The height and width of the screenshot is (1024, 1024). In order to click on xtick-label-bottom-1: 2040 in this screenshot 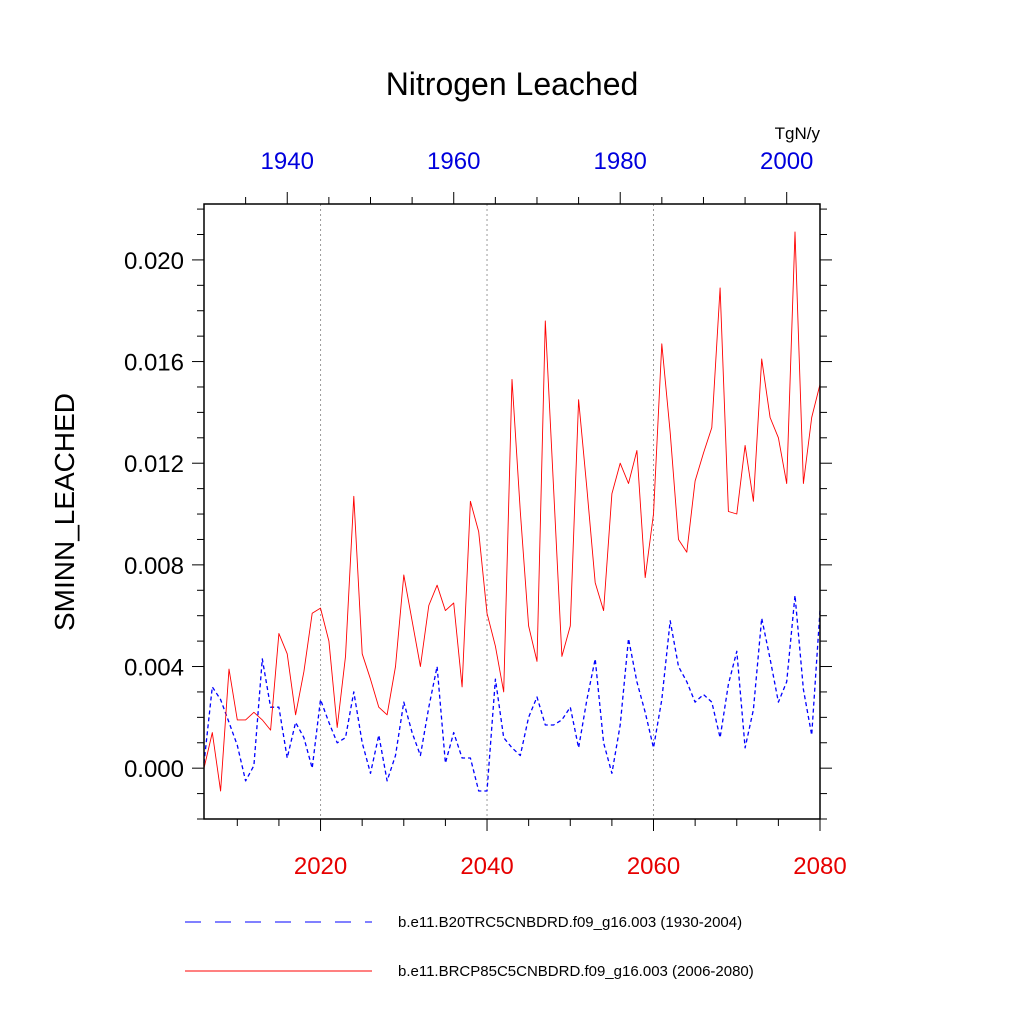, I will do `click(486, 866)`.